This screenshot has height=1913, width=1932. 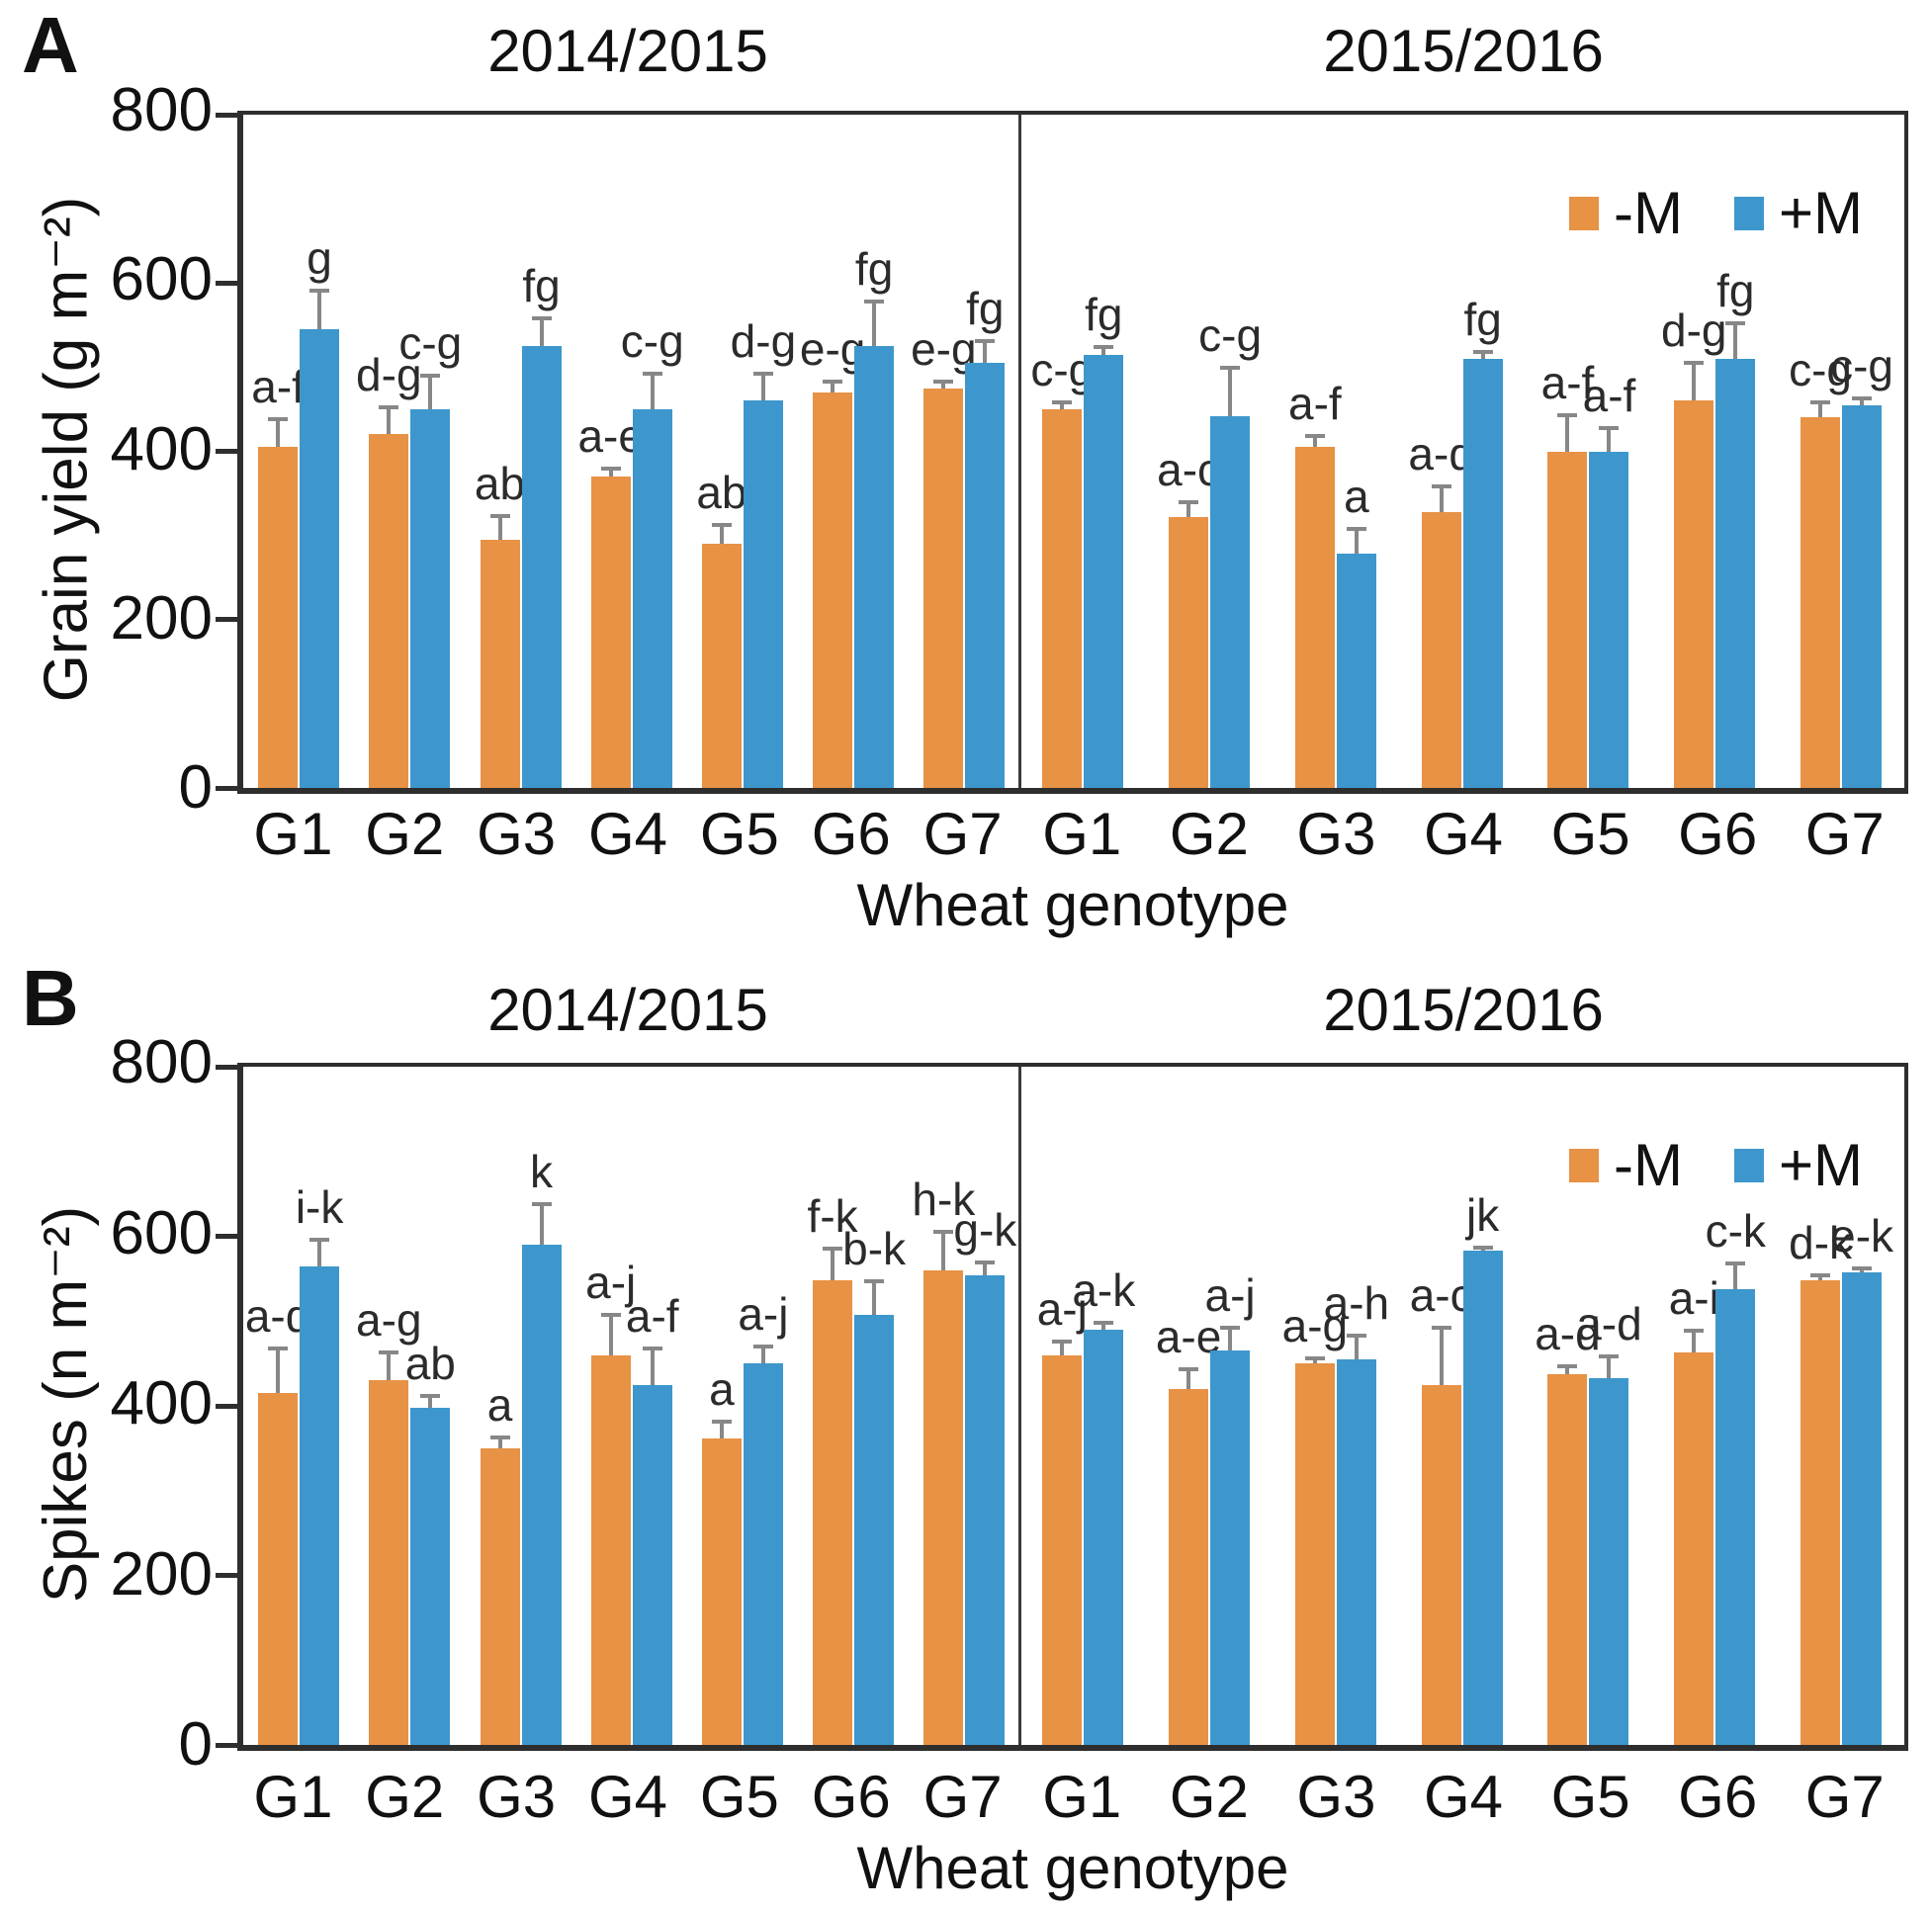 I want to click on bar-group-g4: a-e c-g, so click(x=631, y=451).